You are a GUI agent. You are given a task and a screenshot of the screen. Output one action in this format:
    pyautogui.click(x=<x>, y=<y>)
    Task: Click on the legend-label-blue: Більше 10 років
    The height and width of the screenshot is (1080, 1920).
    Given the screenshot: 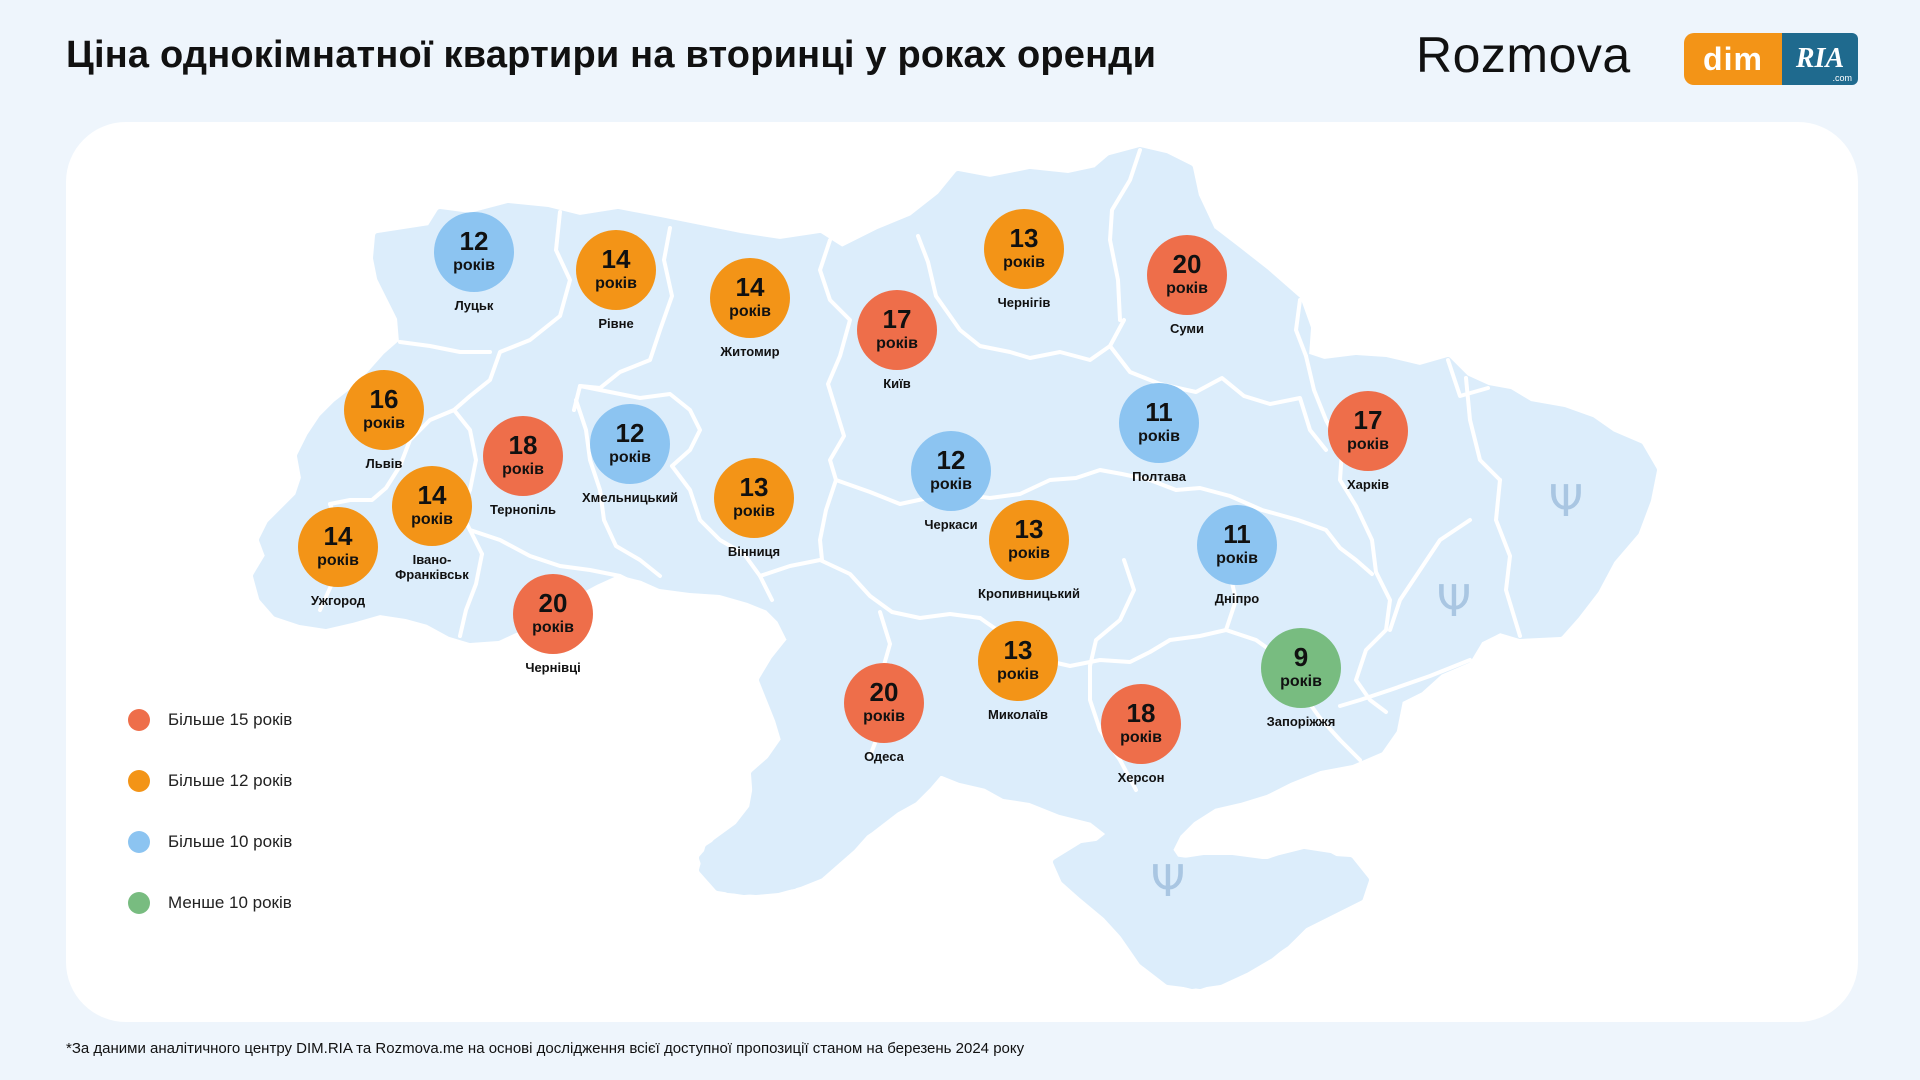 What is the action you would take?
    pyautogui.click(x=230, y=841)
    